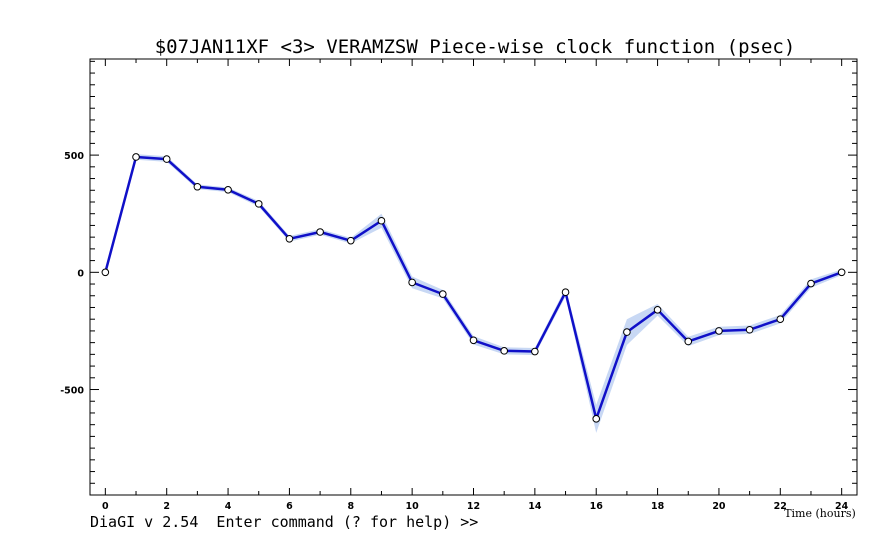 This screenshot has width=885, height=555. What do you see at coordinates (105, 506) in the screenshot?
I see `x-tick-label: 0` at bounding box center [105, 506].